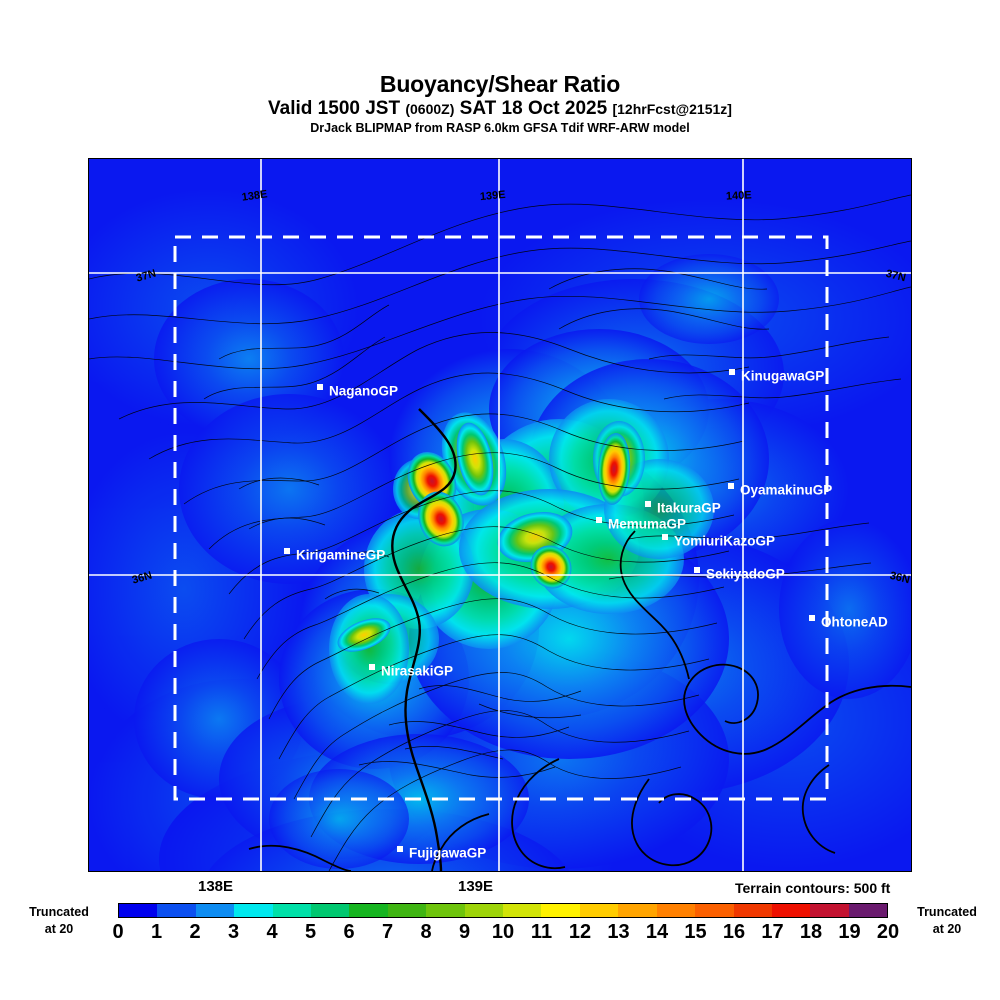  What do you see at coordinates (854, 622) in the screenshot?
I see `station-label: OhtoneAD` at bounding box center [854, 622].